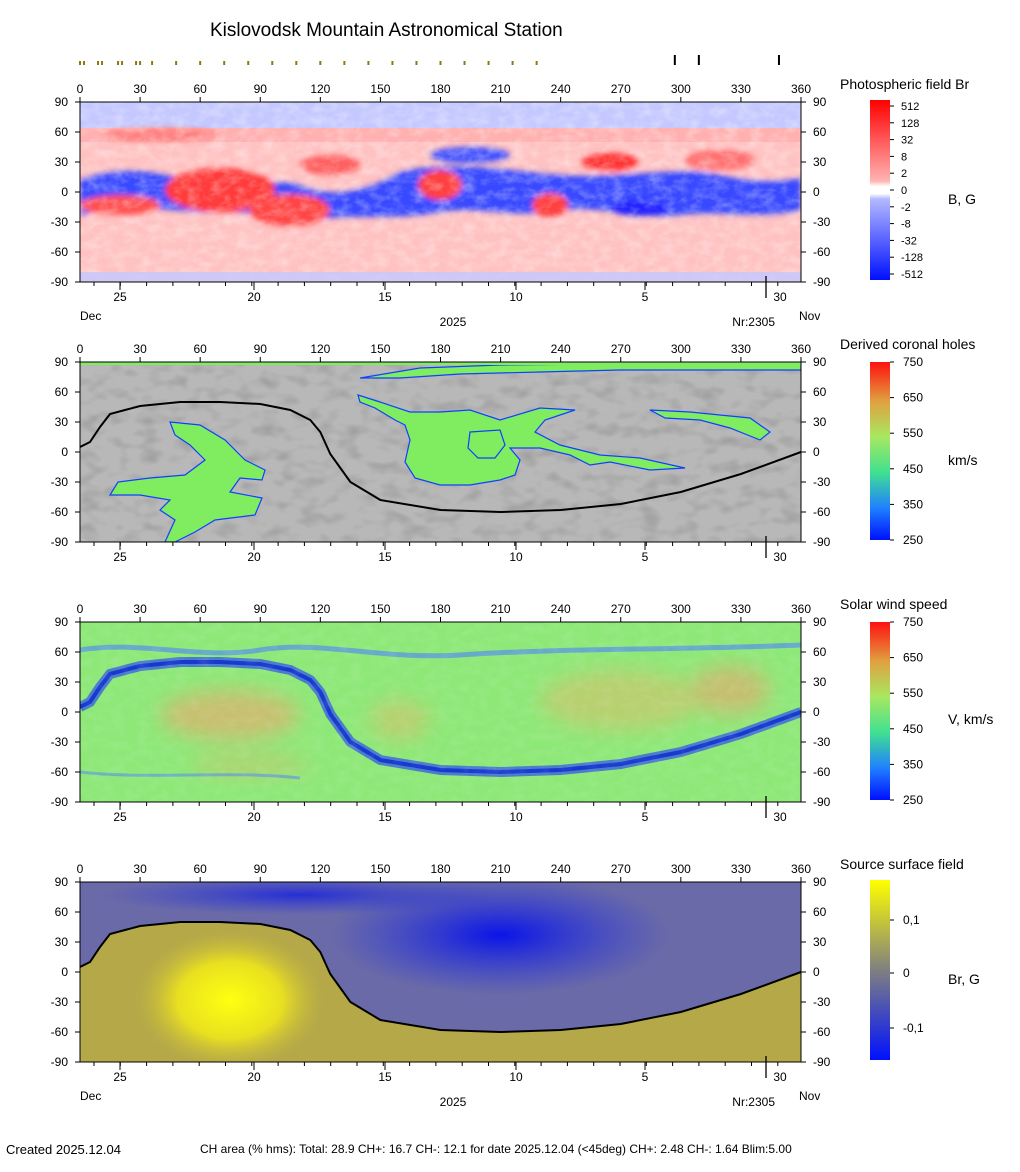  What do you see at coordinates (913, 658) in the screenshot?
I see `colorbar-label: 650` at bounding box center [913, 658].